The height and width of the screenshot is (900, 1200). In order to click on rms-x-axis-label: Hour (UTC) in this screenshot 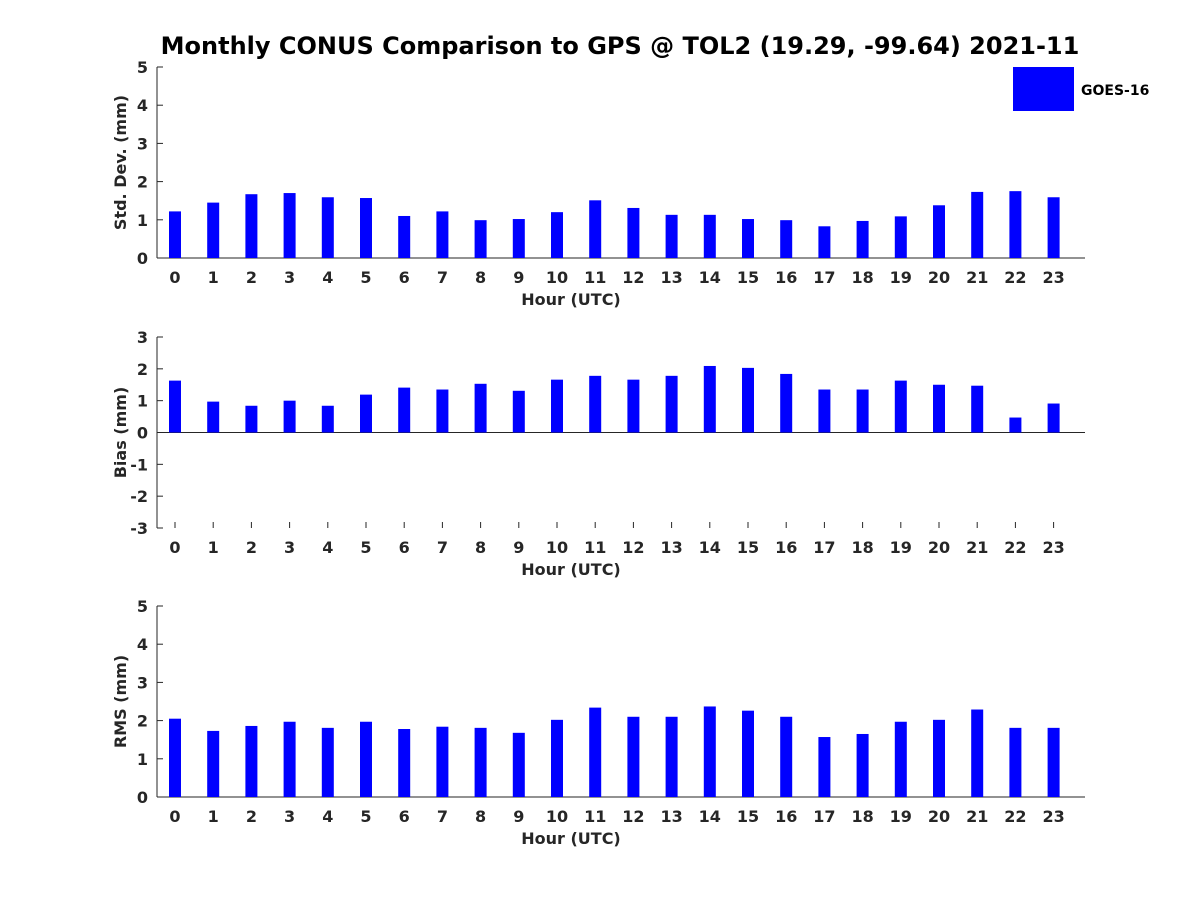, I will do `click(571, 838)`.